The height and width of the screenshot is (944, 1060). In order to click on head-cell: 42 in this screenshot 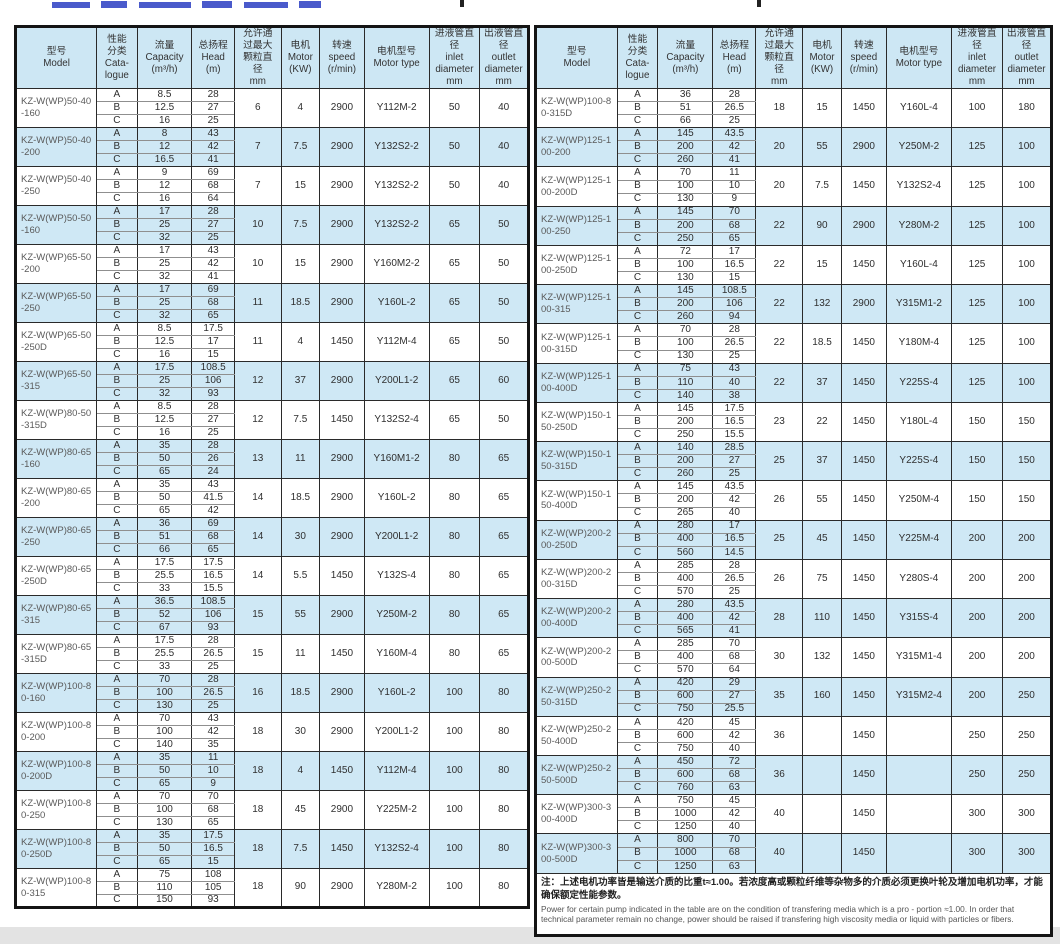, I will do `click(734, 500)`.